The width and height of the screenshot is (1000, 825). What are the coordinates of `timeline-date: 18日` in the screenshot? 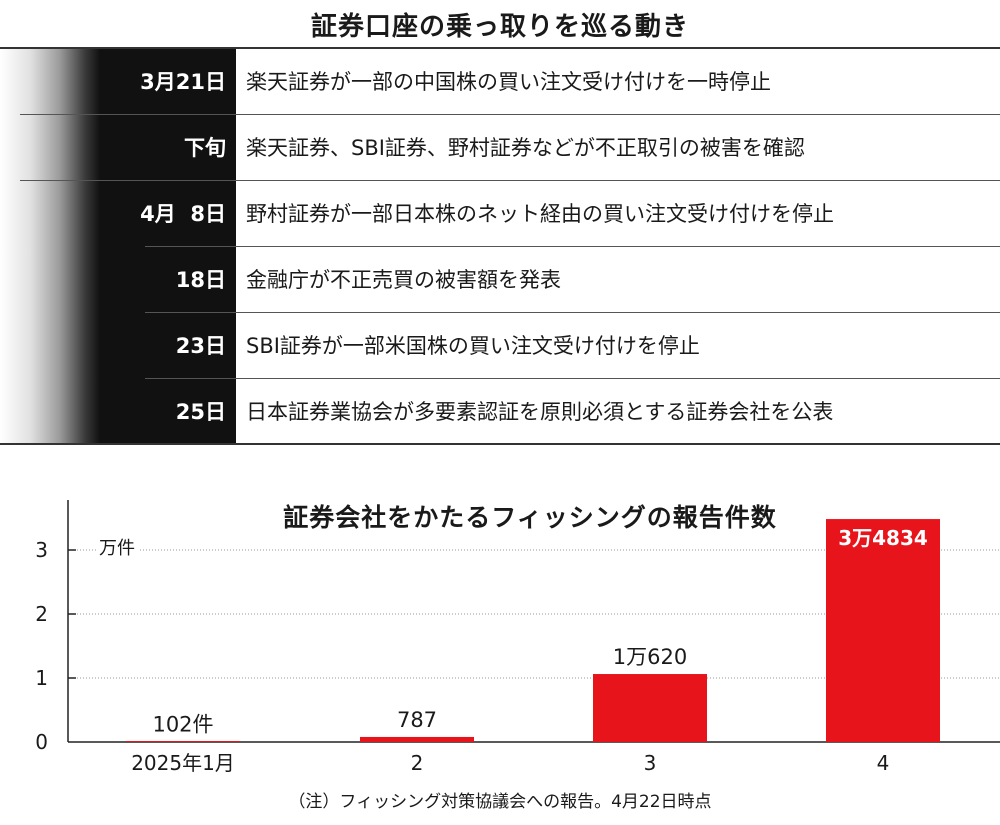 It's located at (200, 280).